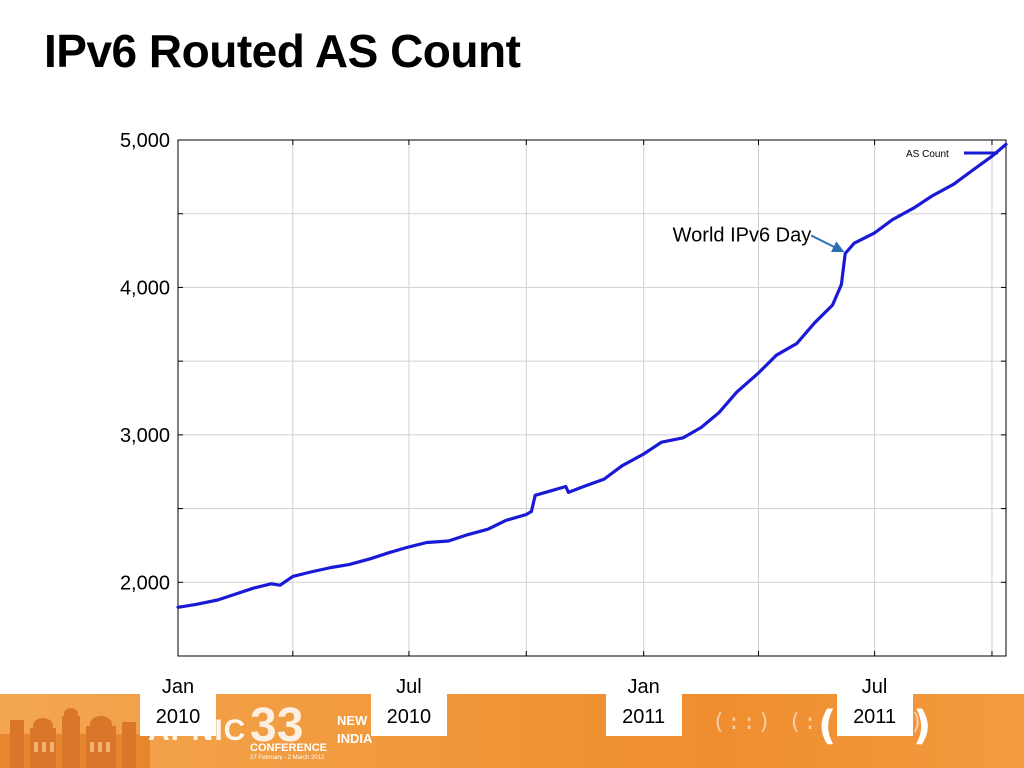 This screenshot has height=768, width=1024. Describe the element at coordinates (75, 738) in the screenshot. I see `palace-skyline-icon` at that location.